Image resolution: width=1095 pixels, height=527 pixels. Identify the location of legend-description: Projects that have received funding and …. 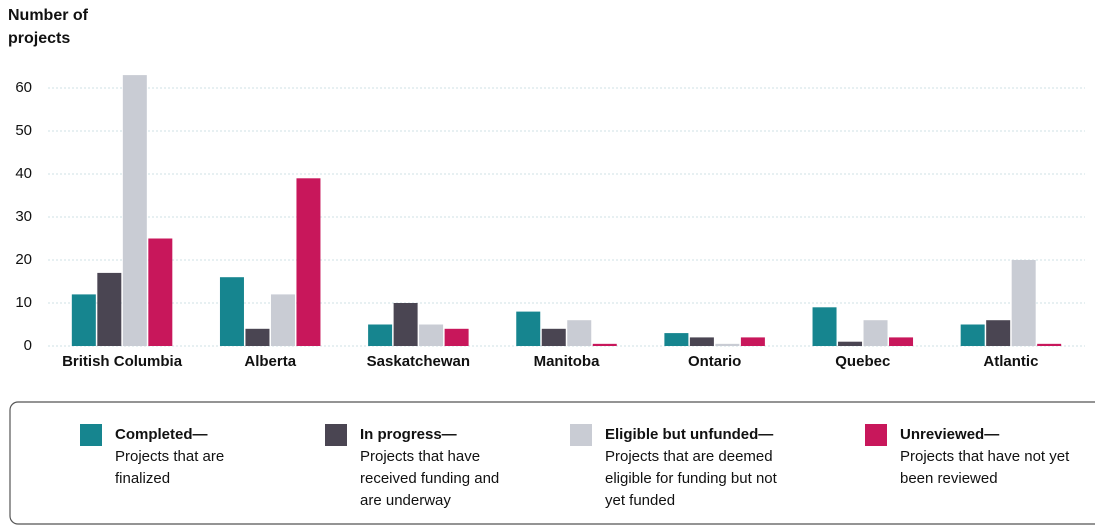
(430, 478).